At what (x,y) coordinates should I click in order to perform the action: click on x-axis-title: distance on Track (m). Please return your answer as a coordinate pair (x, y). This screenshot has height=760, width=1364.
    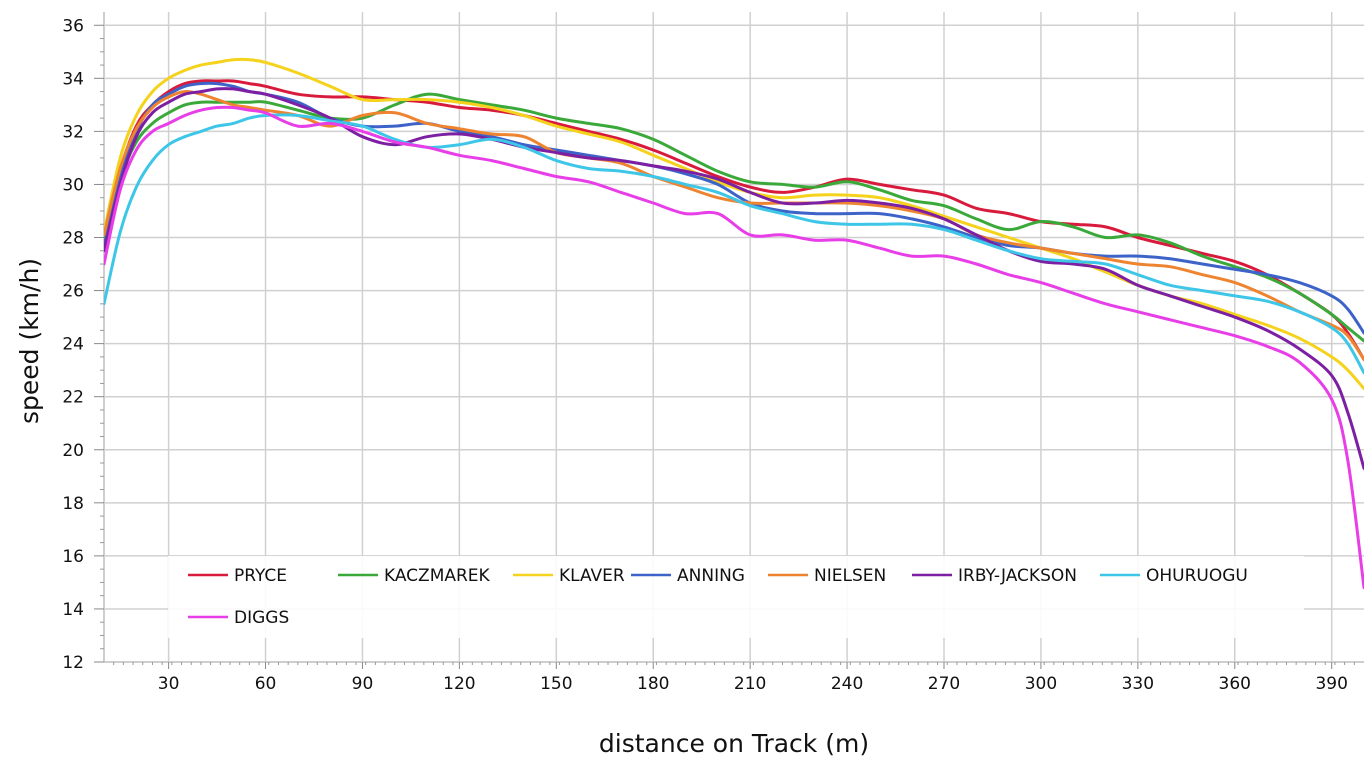
    Looking at the image, I should click on (734, 743).